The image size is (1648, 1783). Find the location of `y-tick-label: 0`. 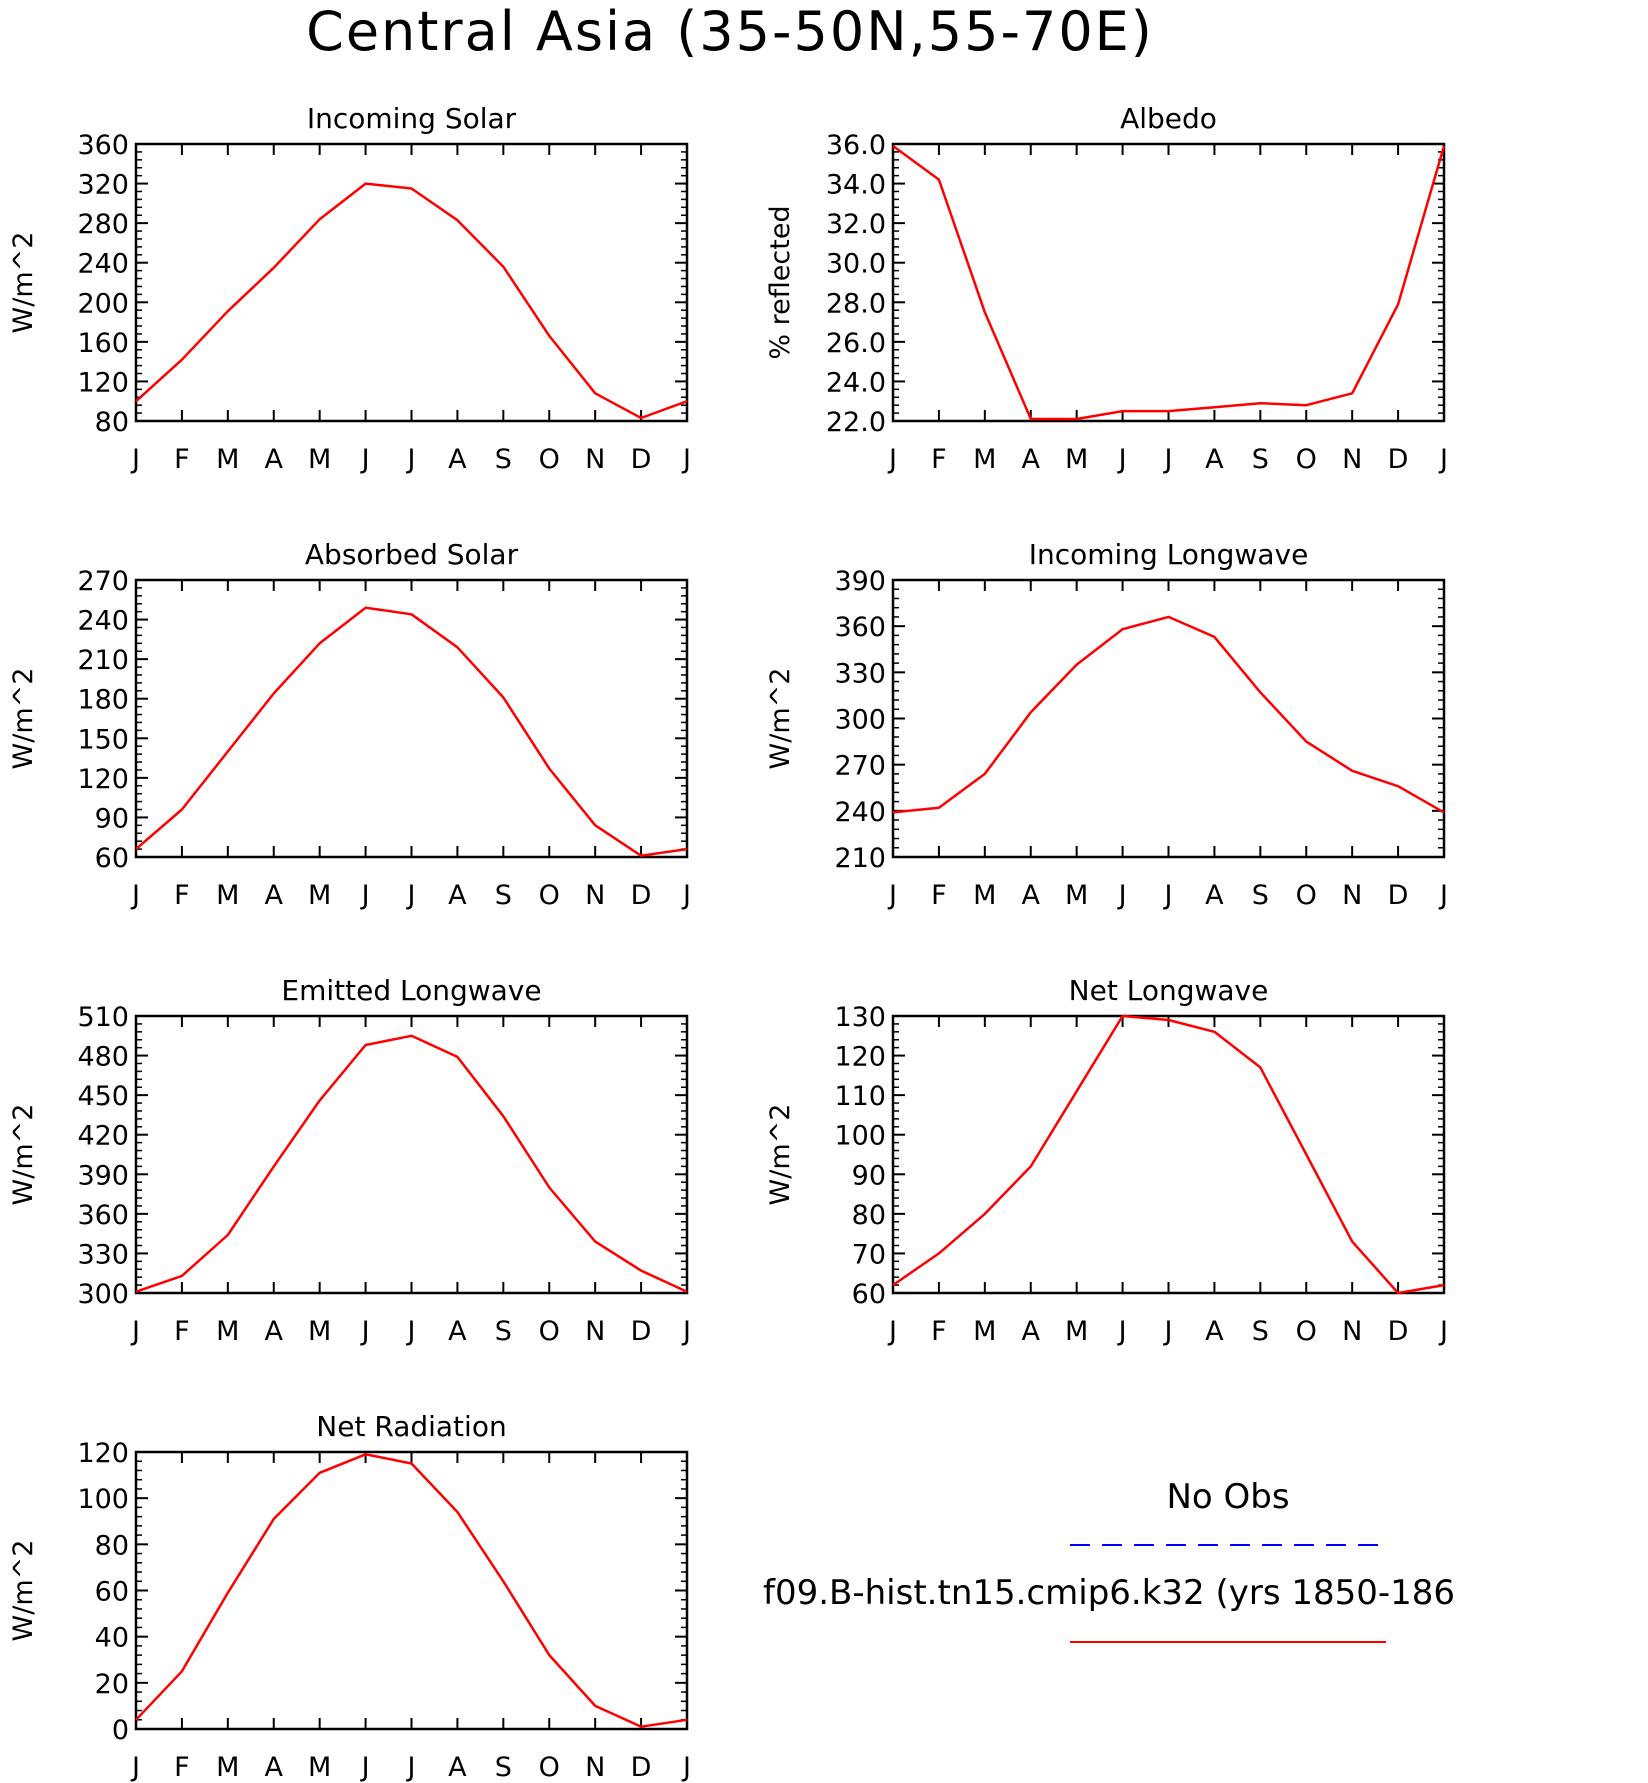

y-tick-label: 0 is located at coordinates (120, 1730).